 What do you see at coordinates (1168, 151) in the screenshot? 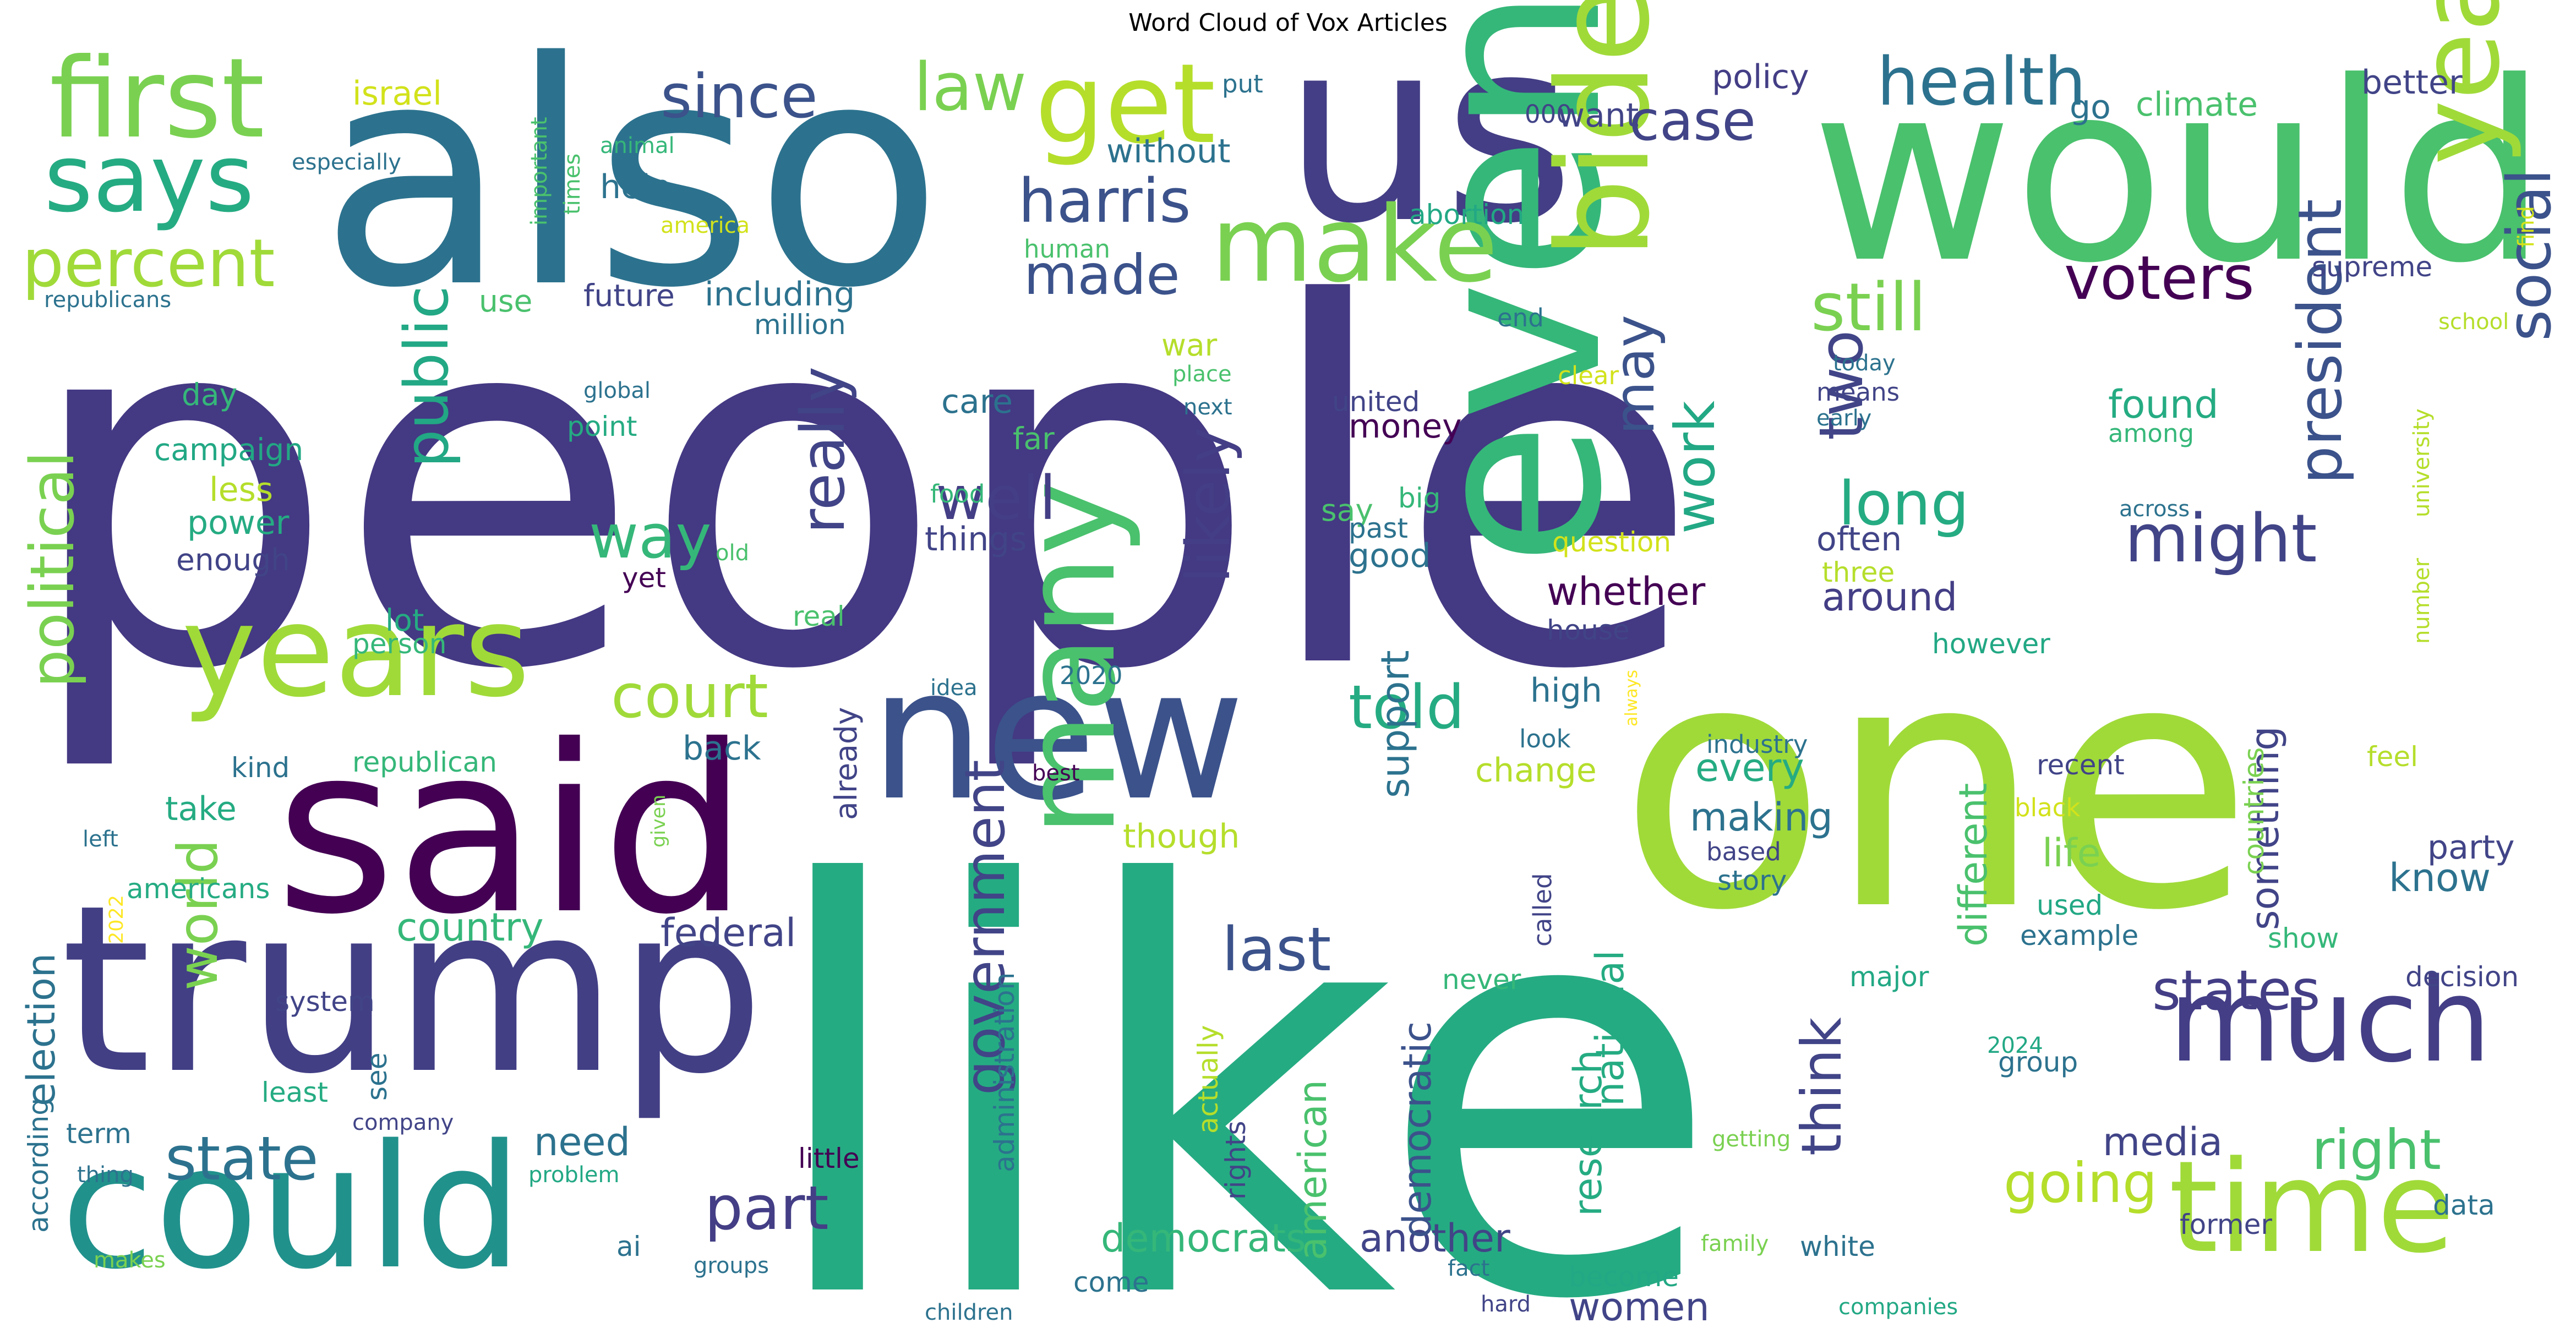
I see `word-without: without` at bounding box center [1168, 151].